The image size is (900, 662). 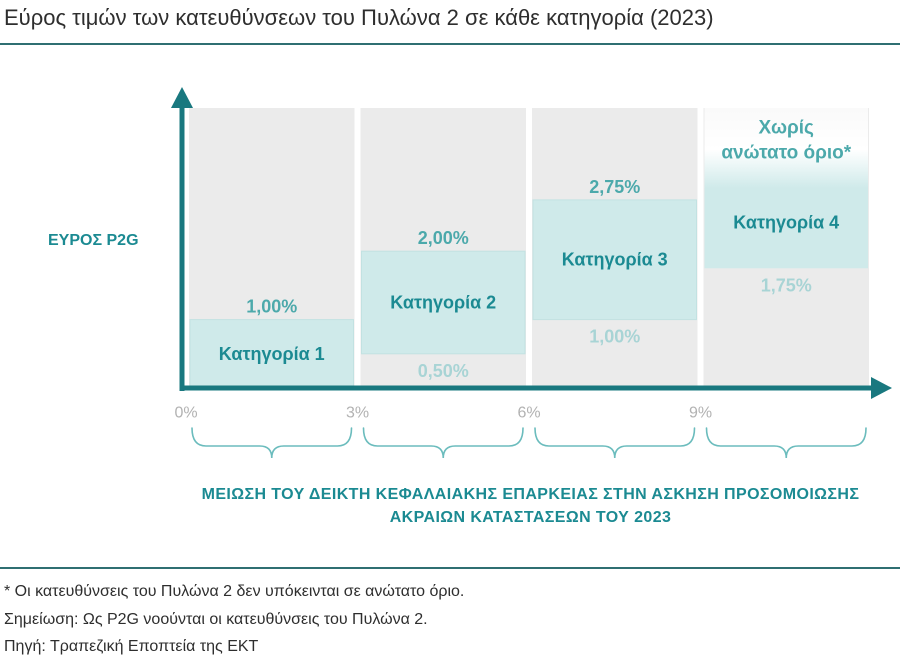 I want to click on x-tick-labels: 0% 3% 6% 9%, so click(x=443, y=413).